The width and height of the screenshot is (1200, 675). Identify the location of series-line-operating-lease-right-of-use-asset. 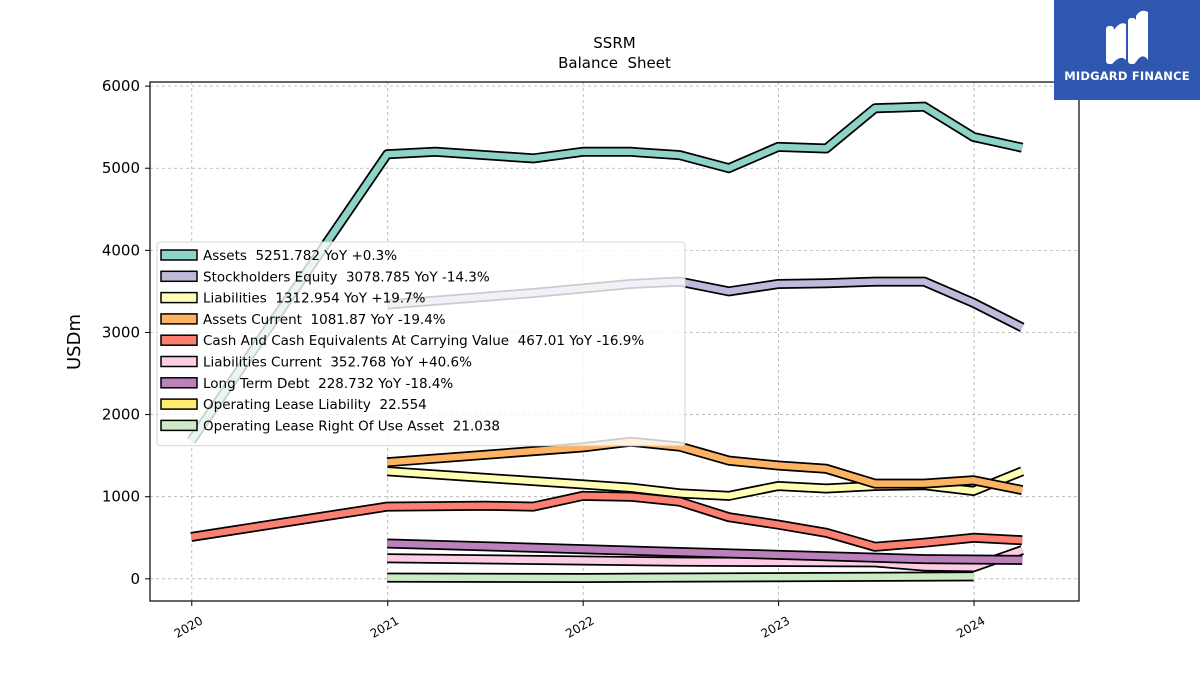
(680, 577).